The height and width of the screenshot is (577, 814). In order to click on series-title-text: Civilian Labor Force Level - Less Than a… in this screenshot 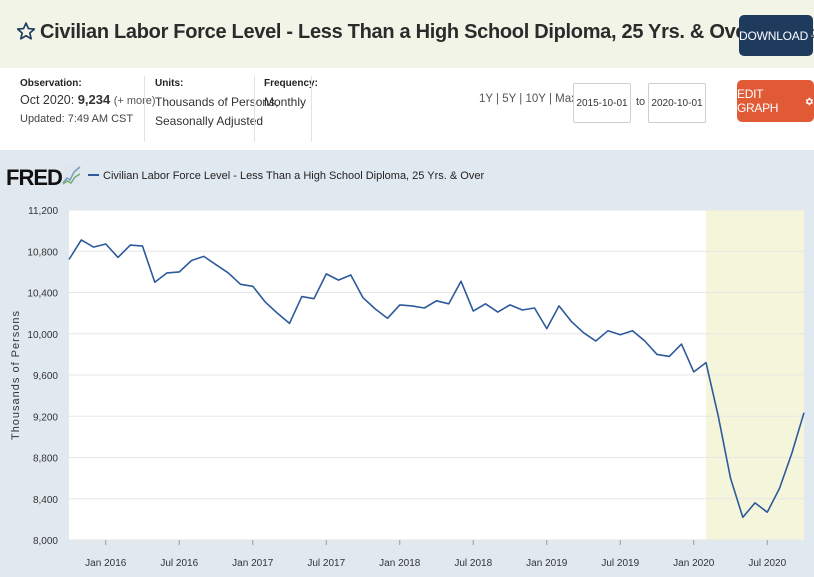, I will do `click(397, 32)`.